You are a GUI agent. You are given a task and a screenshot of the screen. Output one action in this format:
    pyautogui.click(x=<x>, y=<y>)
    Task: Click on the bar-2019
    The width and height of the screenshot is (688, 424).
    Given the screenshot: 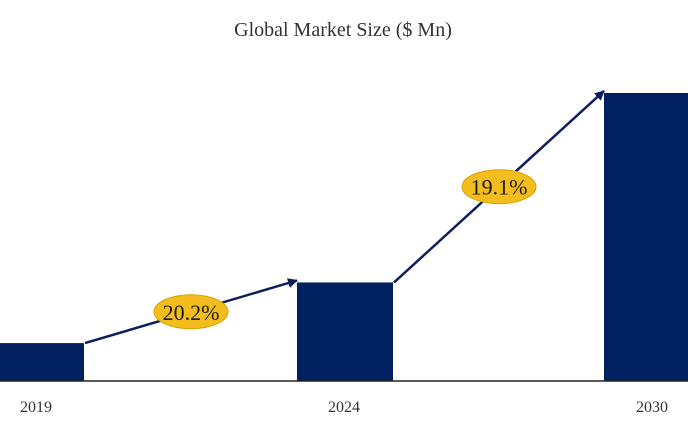 What is the action you would take?
    pyautogui.click(x=42, y=362)
    